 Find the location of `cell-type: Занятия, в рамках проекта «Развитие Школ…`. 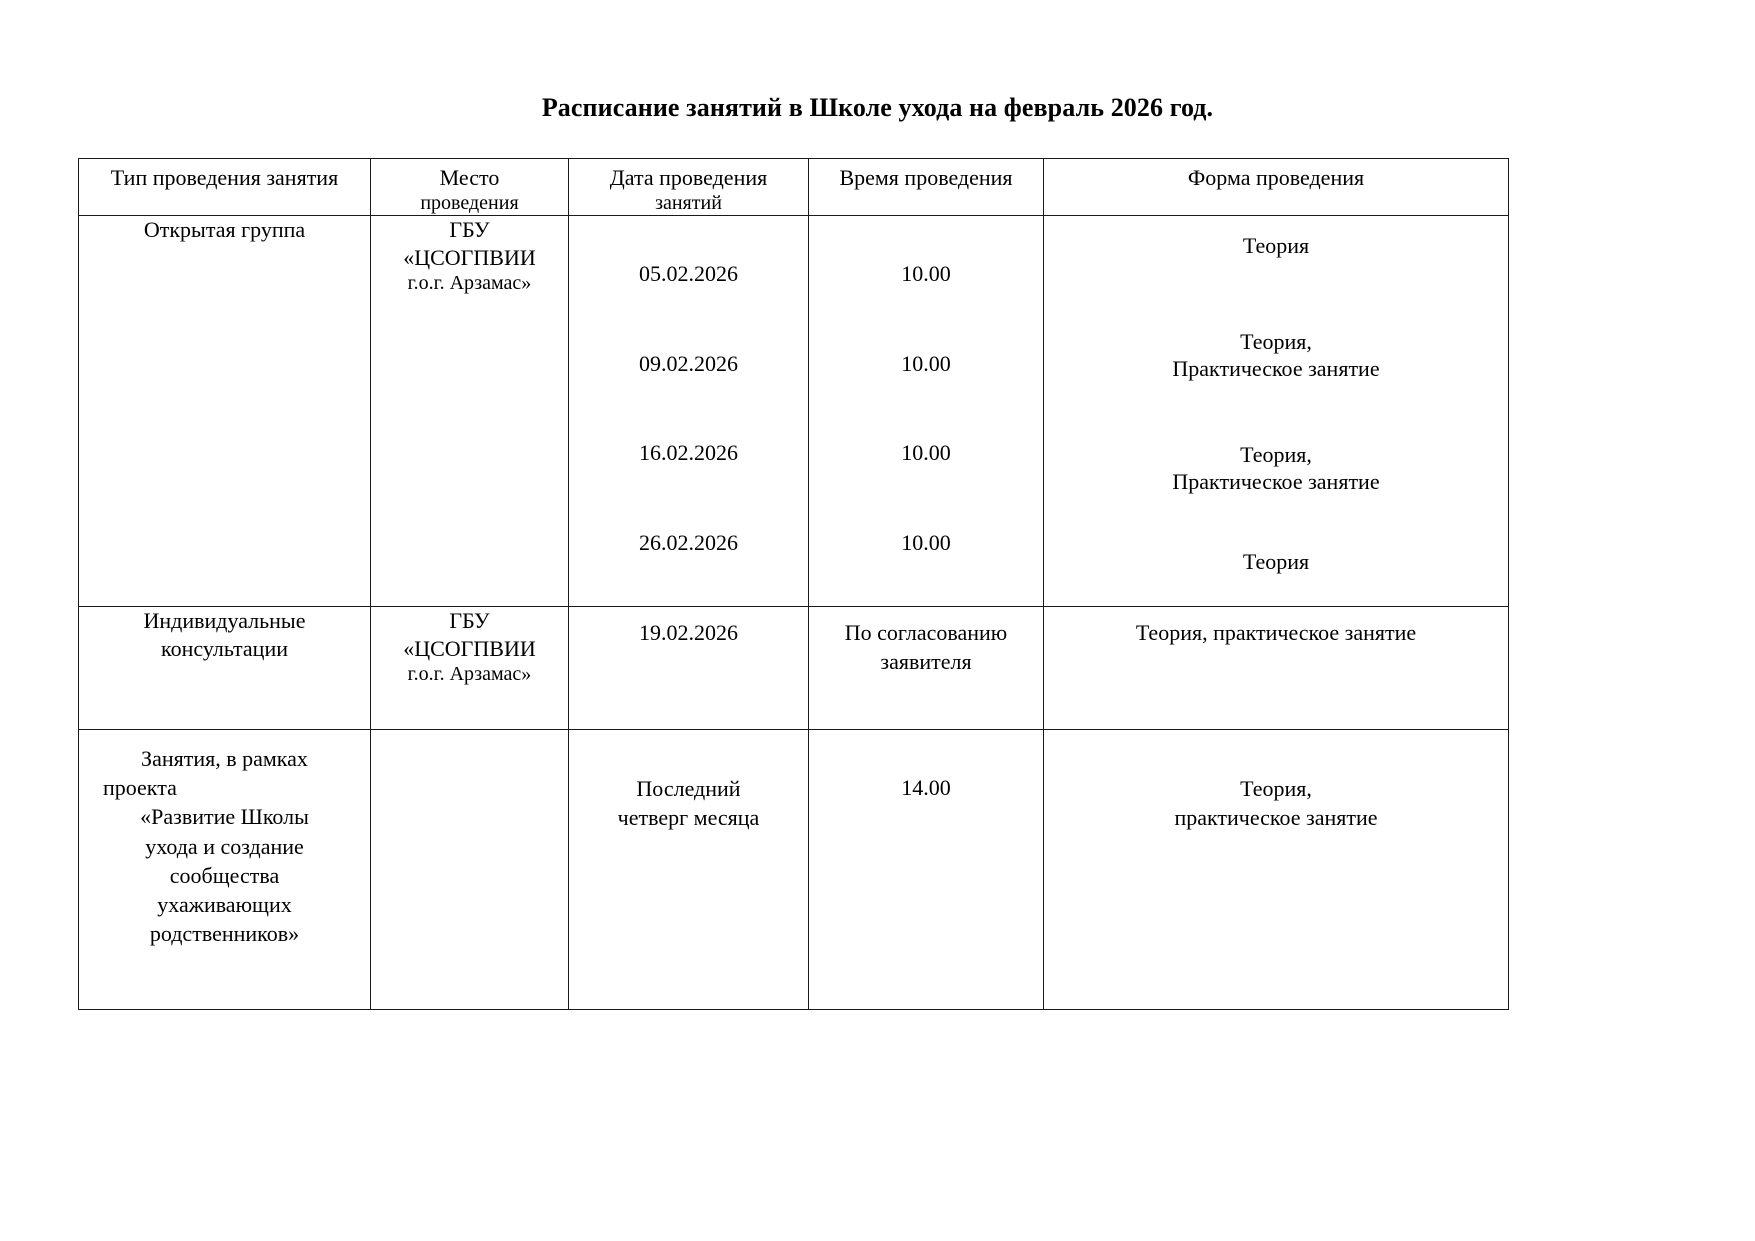

cell-type: Занятия, в рамках проекта «Развитие Школ… is located at coordinates (224, 870).